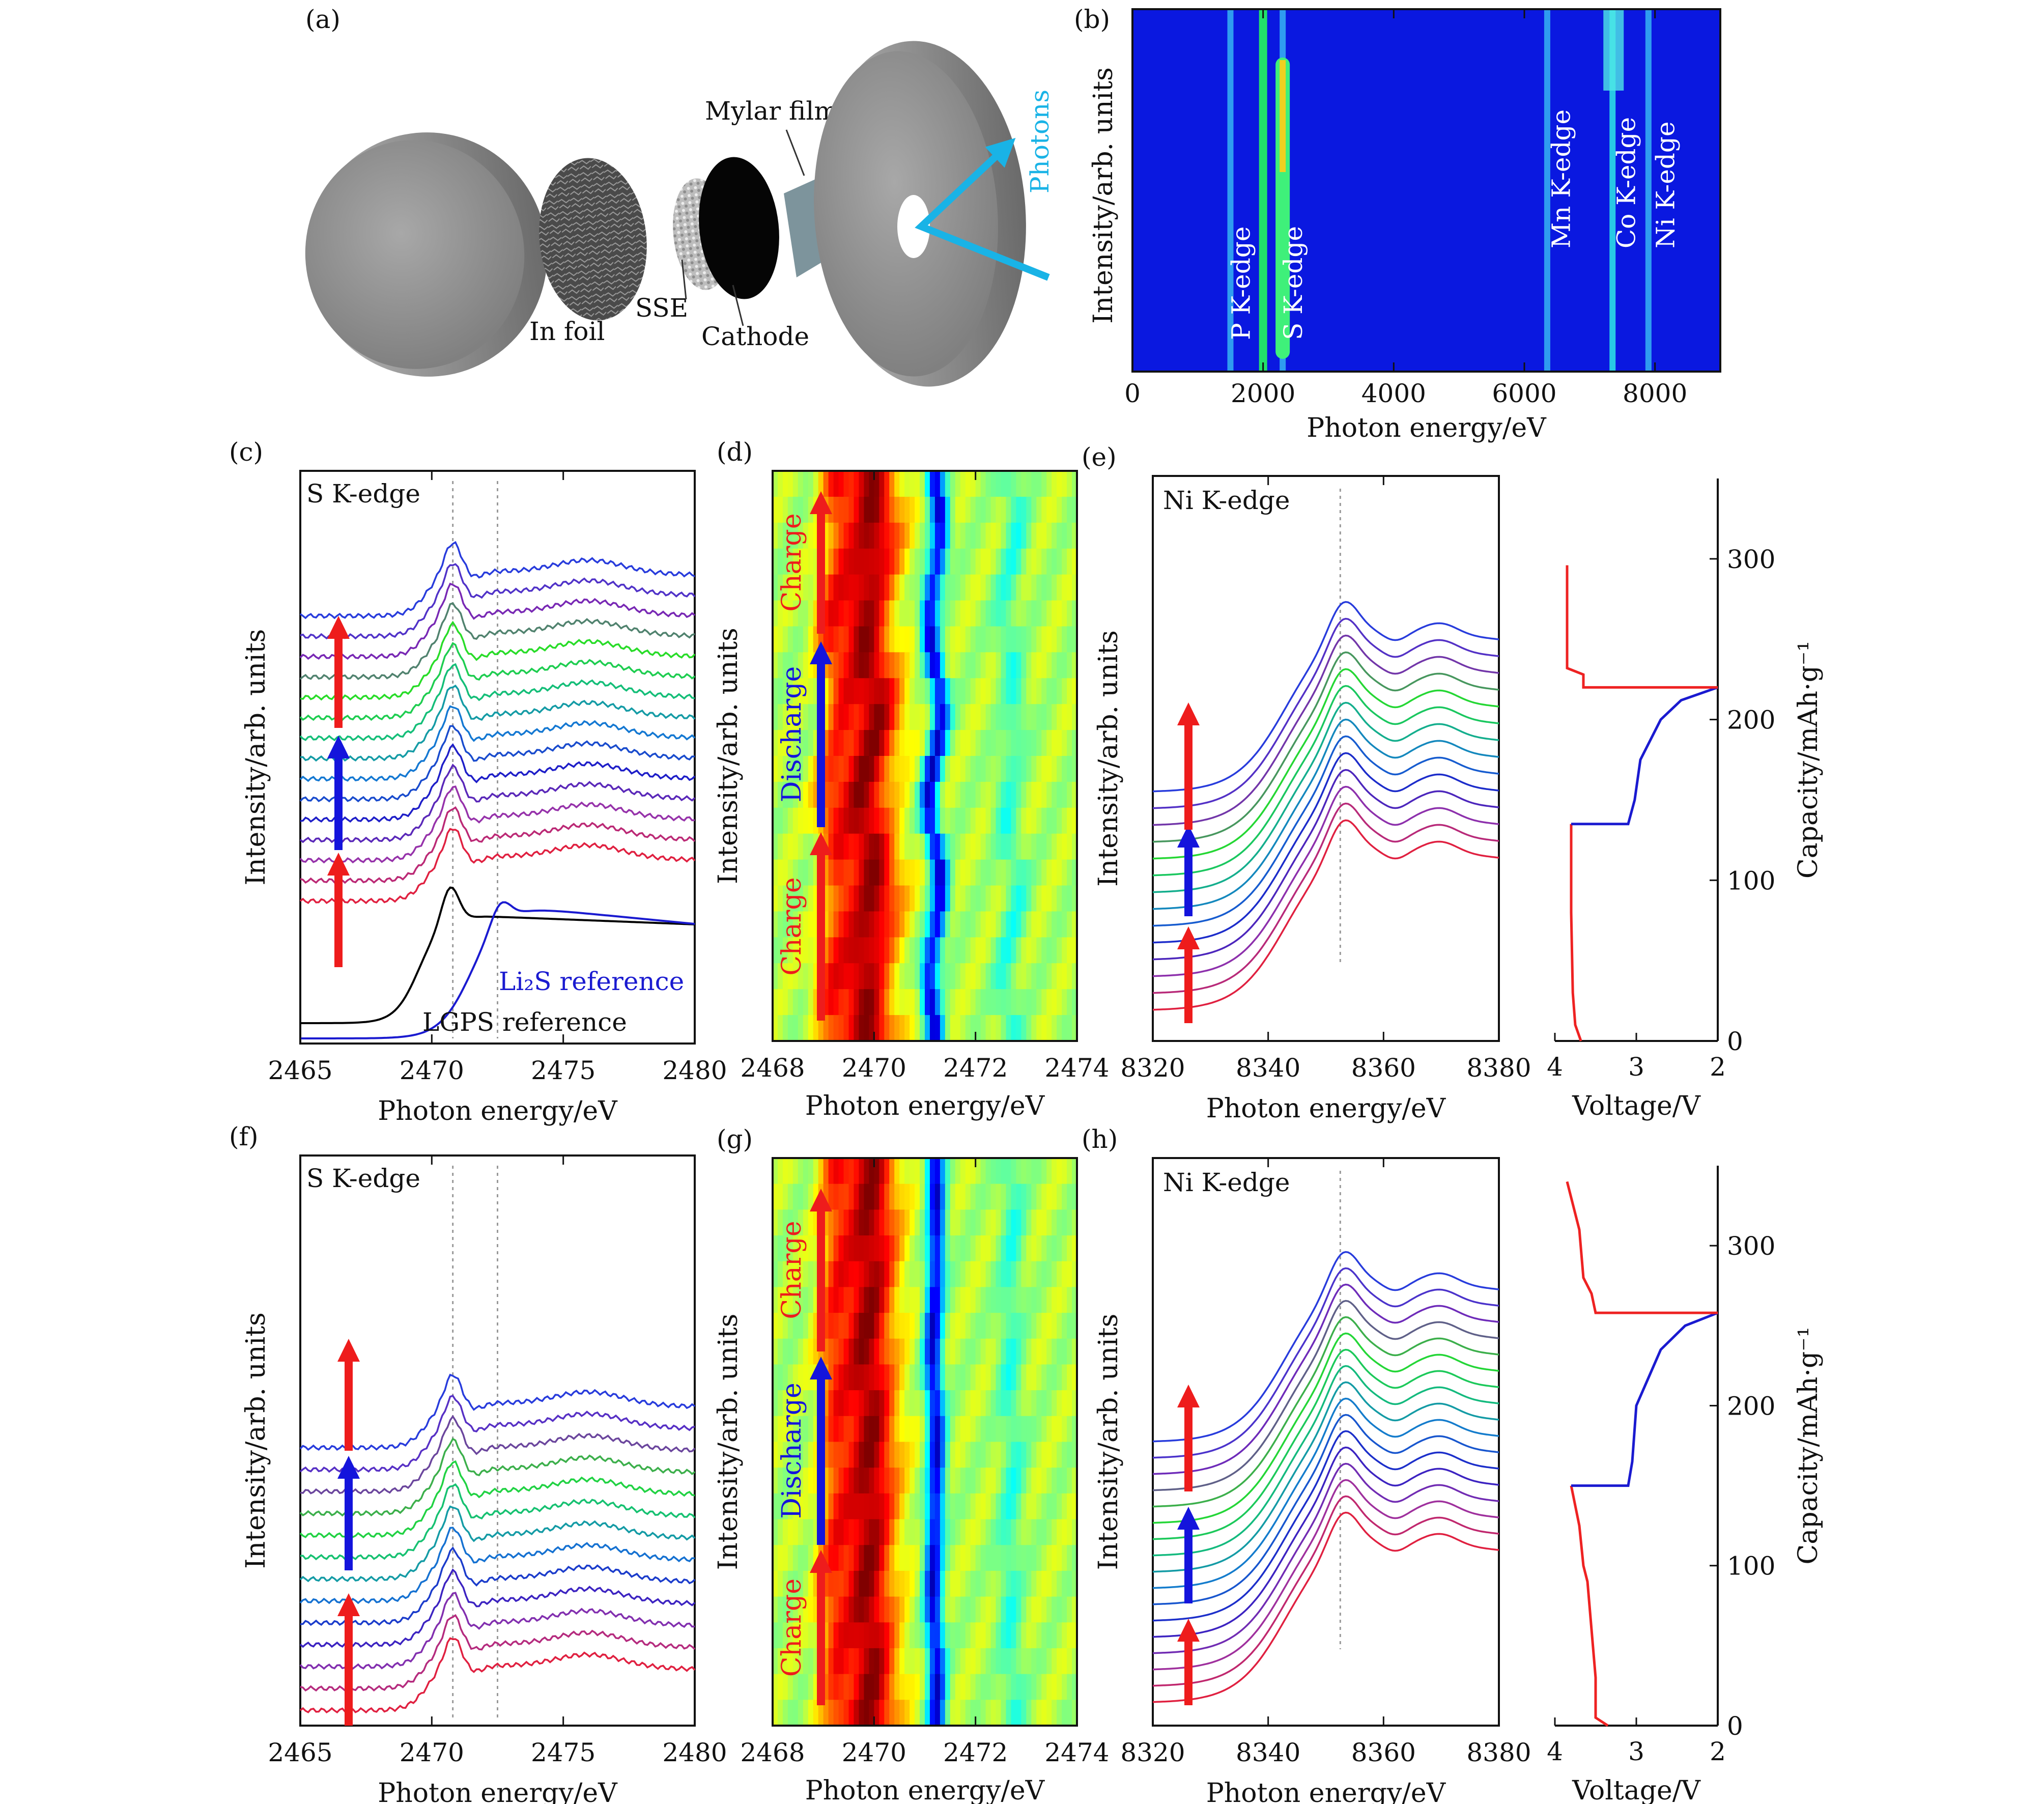 The height and width of the screenshot is (1804, 2044). I want to click on in-foil, so click(593, 239).